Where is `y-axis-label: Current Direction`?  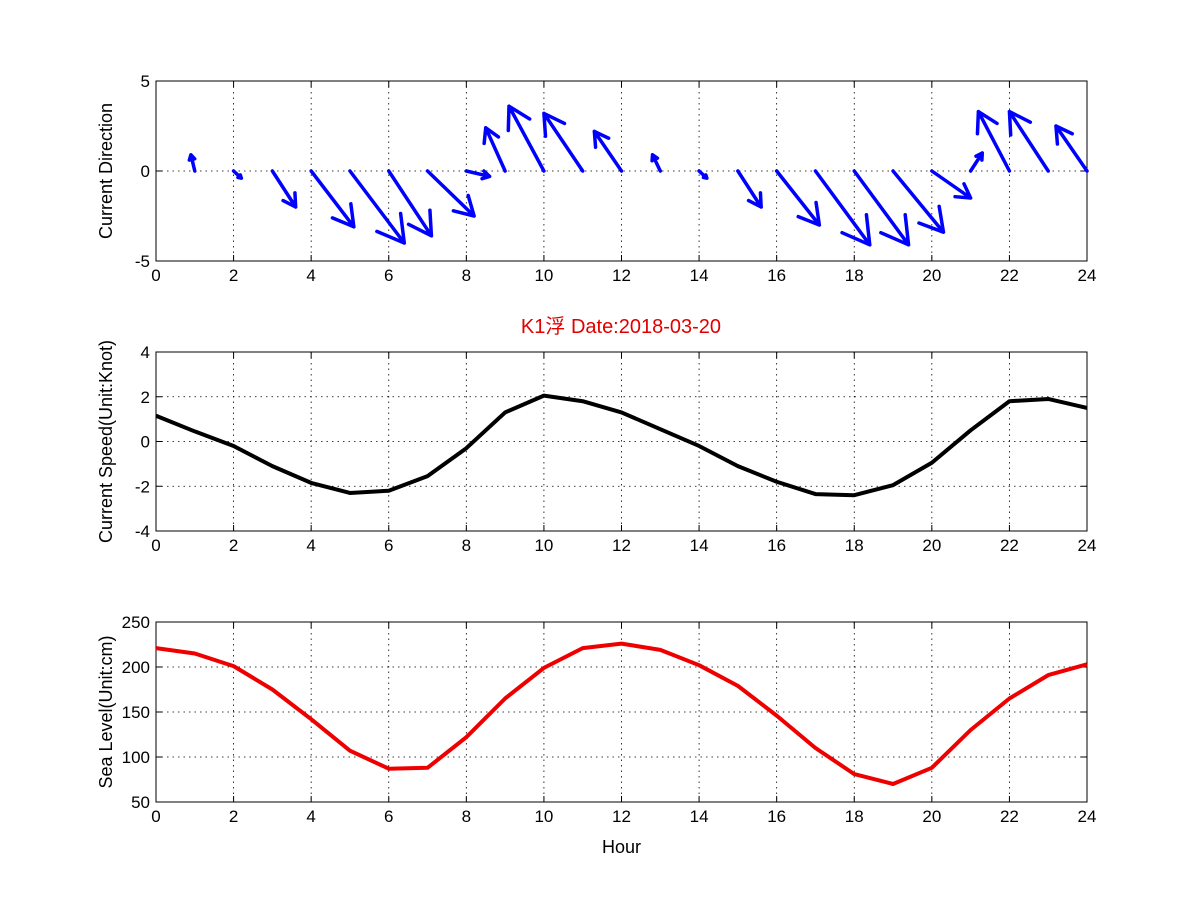
y-axis-label: Current Direction is located at coordinates (106, 171).